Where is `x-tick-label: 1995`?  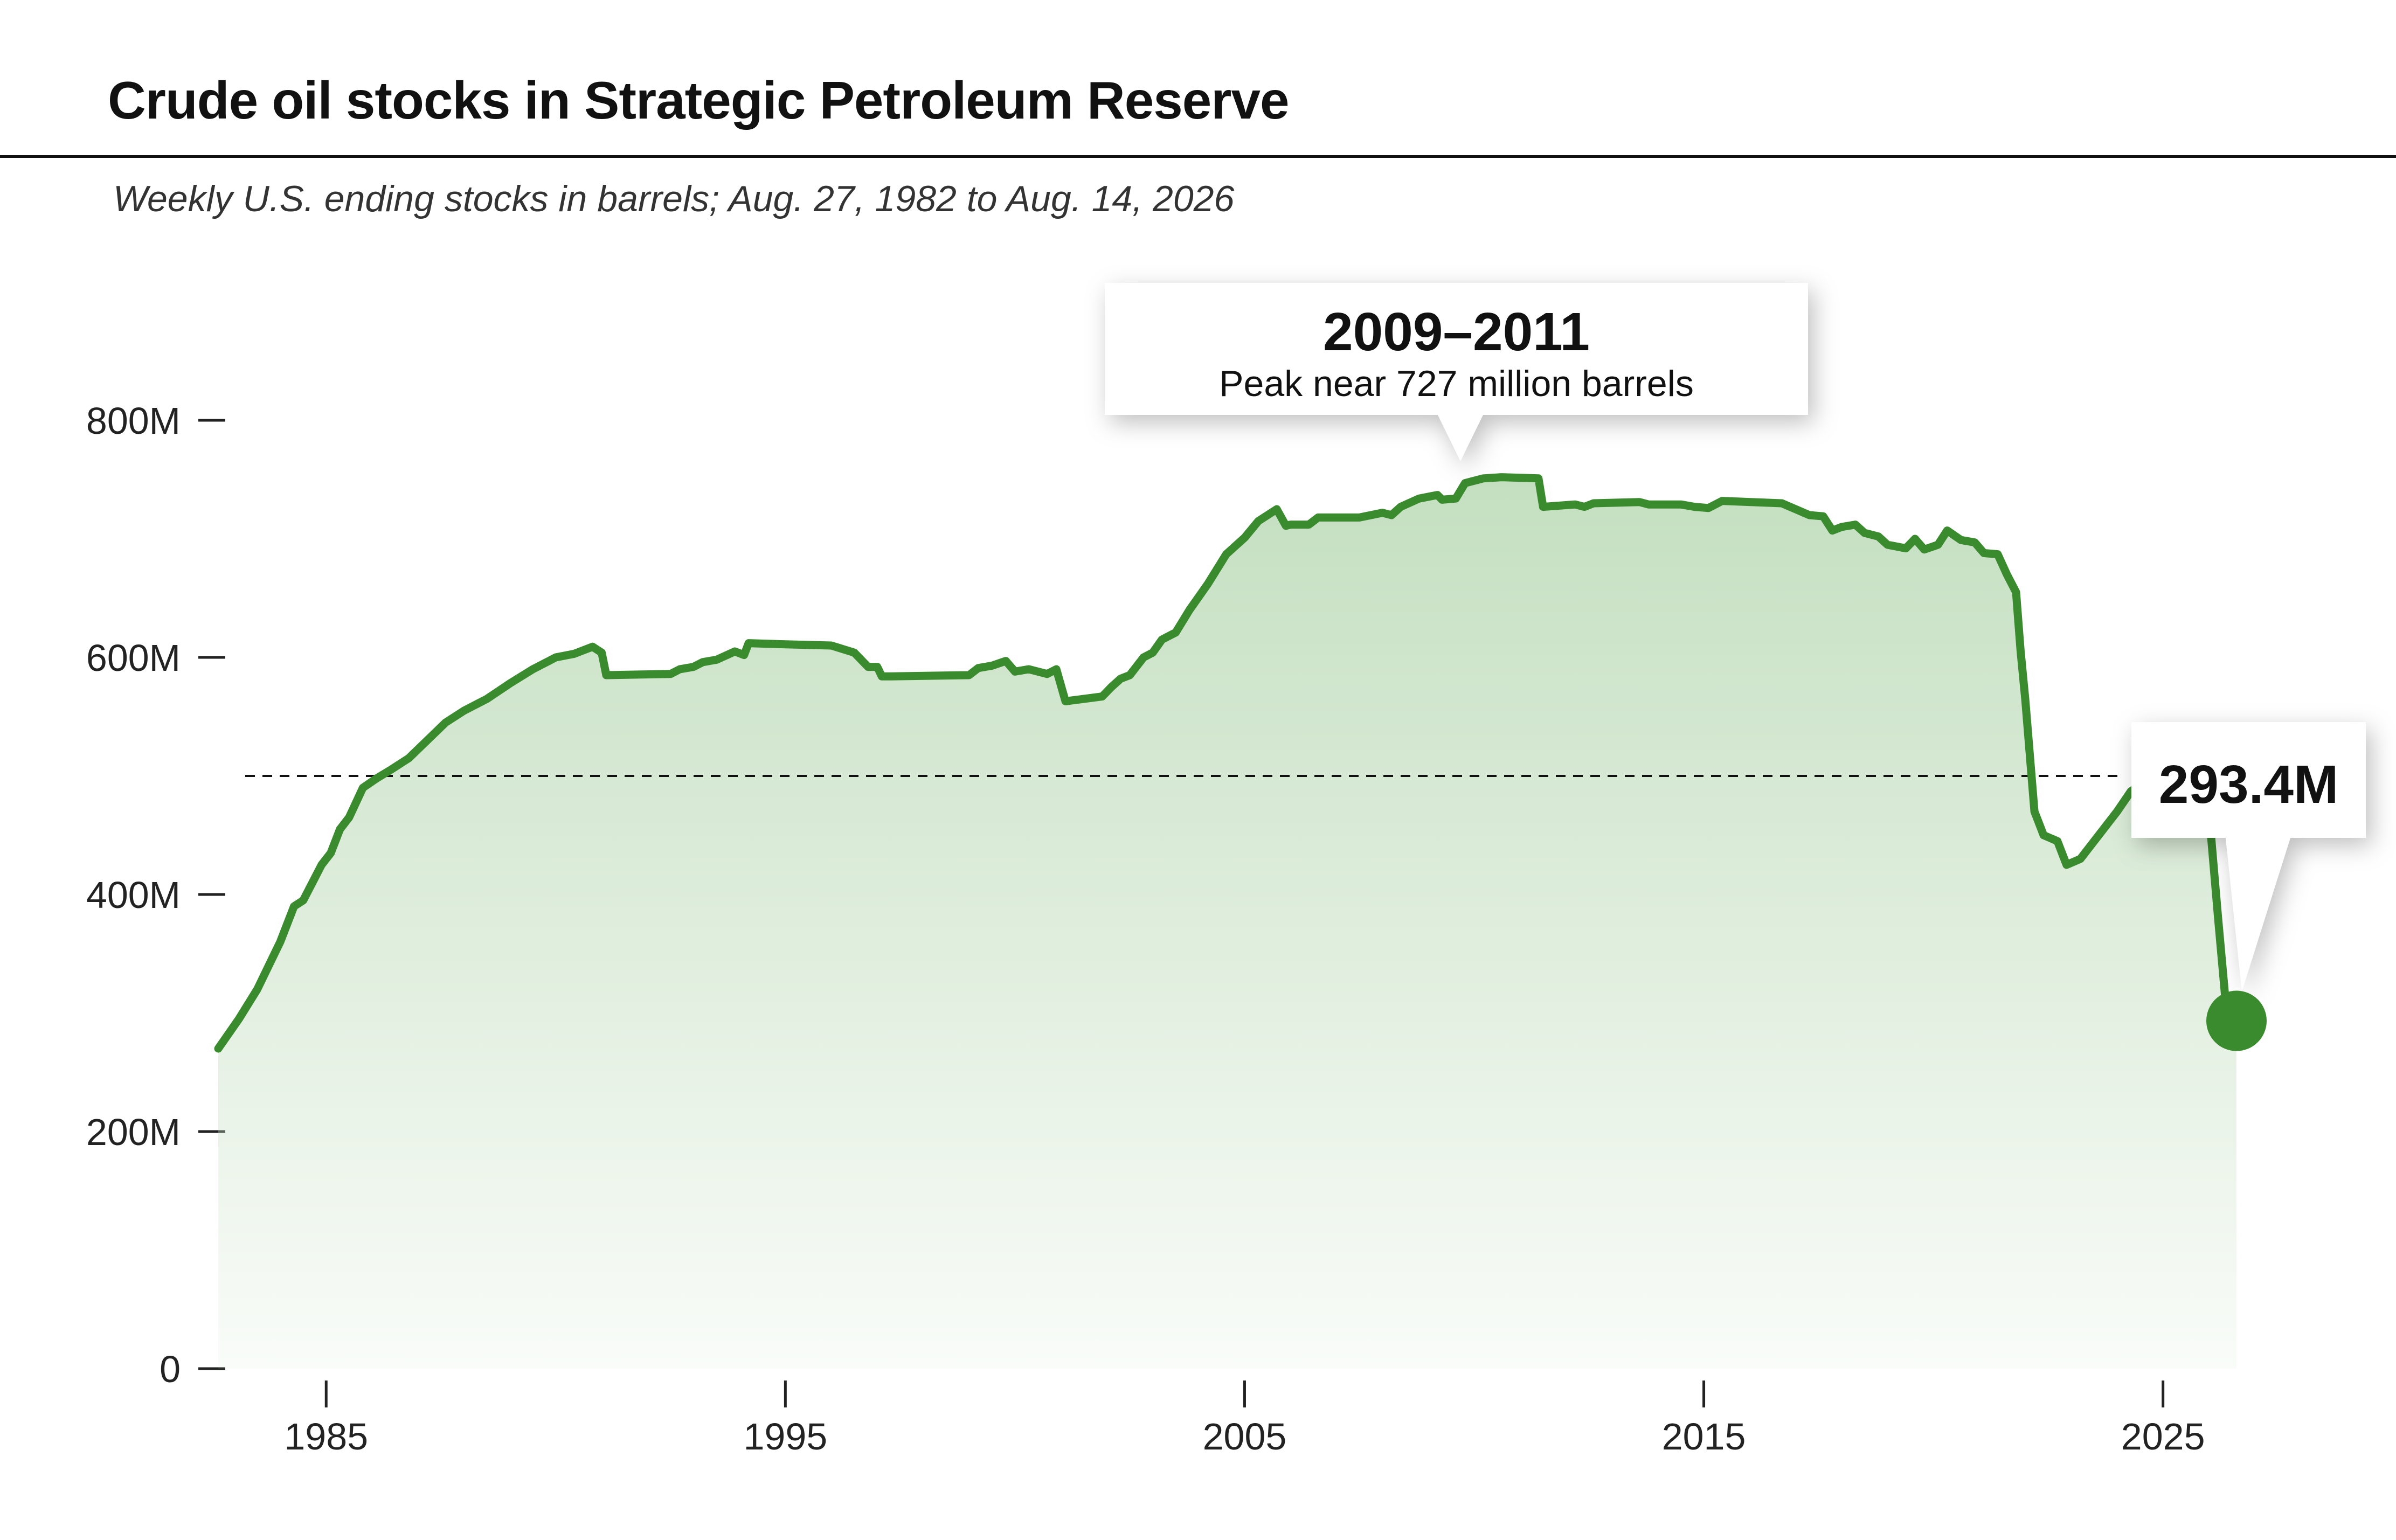 x-tick-label: 1995 is located at coordinates (785, 1437).